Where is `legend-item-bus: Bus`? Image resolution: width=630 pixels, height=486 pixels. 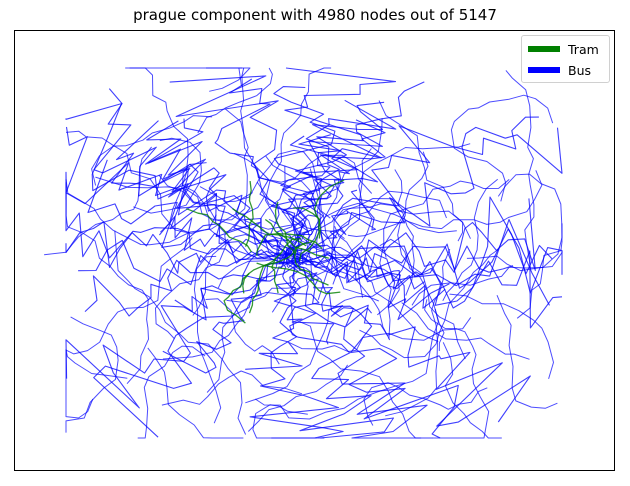 legend-item-bus: Bus is located at coordinates (559, 70).